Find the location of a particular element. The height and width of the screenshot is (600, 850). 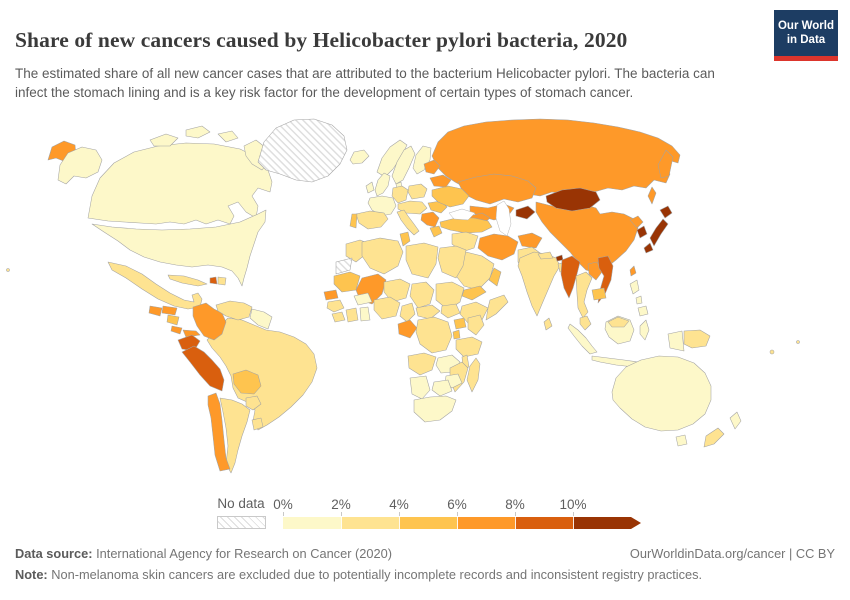

country-guatemala is located at coordinates (155, 311).